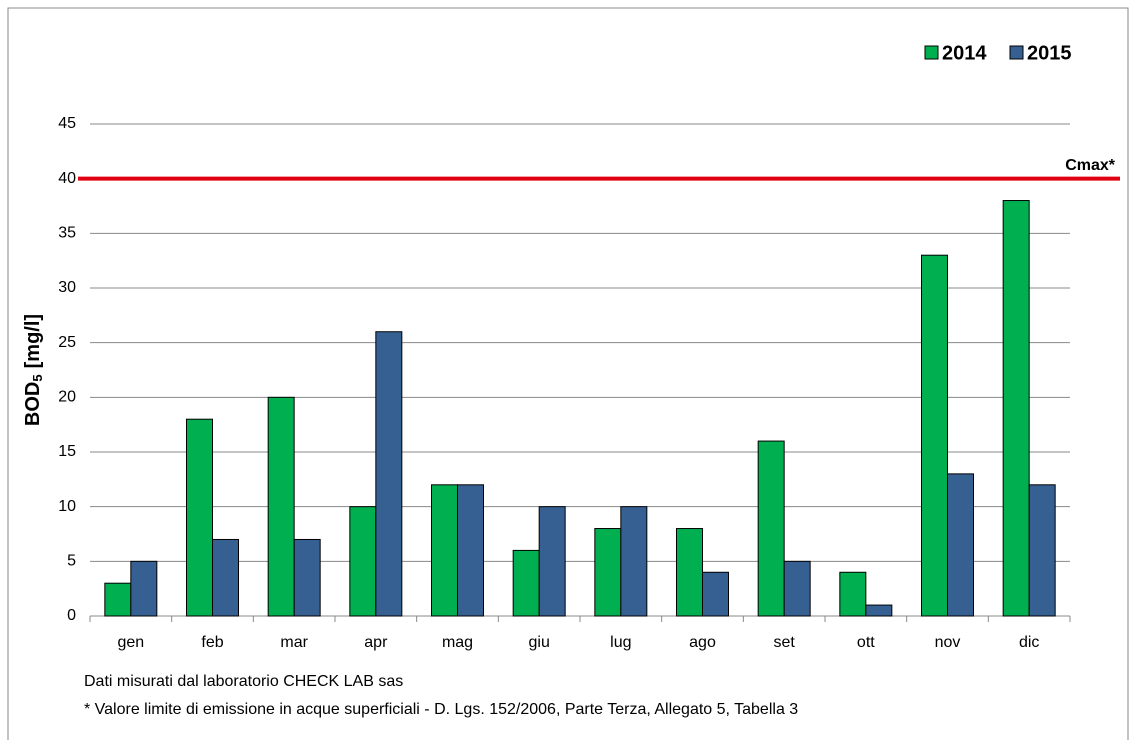 Image resolution: width=1132 pixels, height=740 pixels. What do you see at coordinates (1029, 642) in the screenshot?
I see `x-tick-label: dic` at bounding box center [1029, 642].